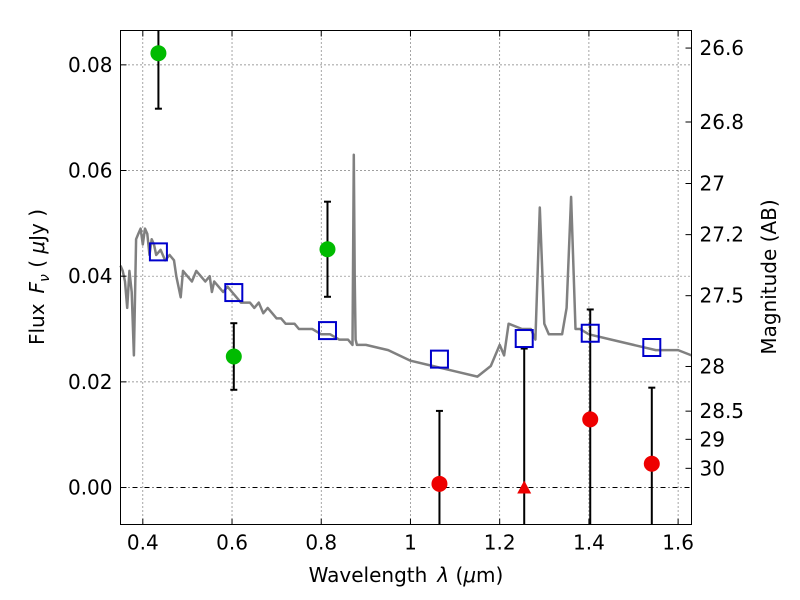  I want to click on x-tick-label: 1.4, so click(589, 543).